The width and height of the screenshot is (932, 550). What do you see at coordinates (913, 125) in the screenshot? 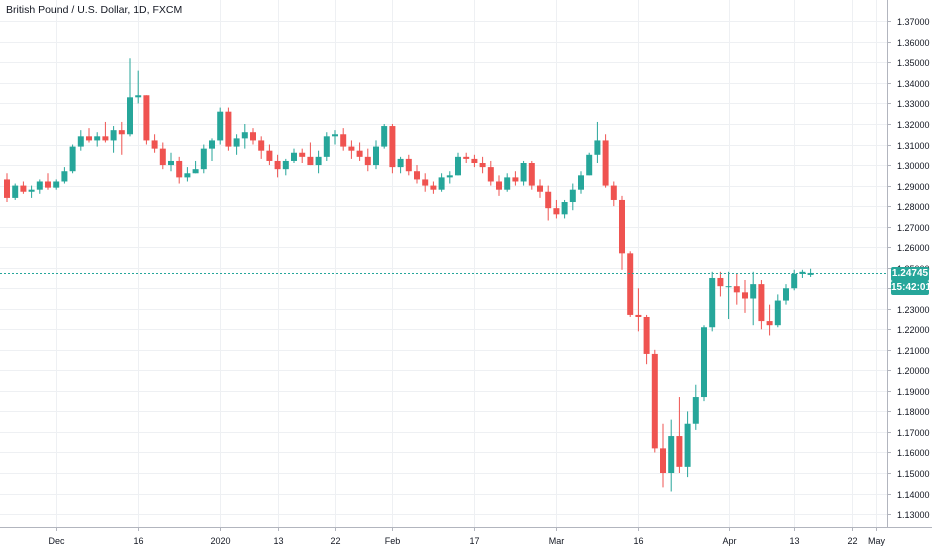
I see `price-tick-label: 1.32000` at bounding box center [913, 125].